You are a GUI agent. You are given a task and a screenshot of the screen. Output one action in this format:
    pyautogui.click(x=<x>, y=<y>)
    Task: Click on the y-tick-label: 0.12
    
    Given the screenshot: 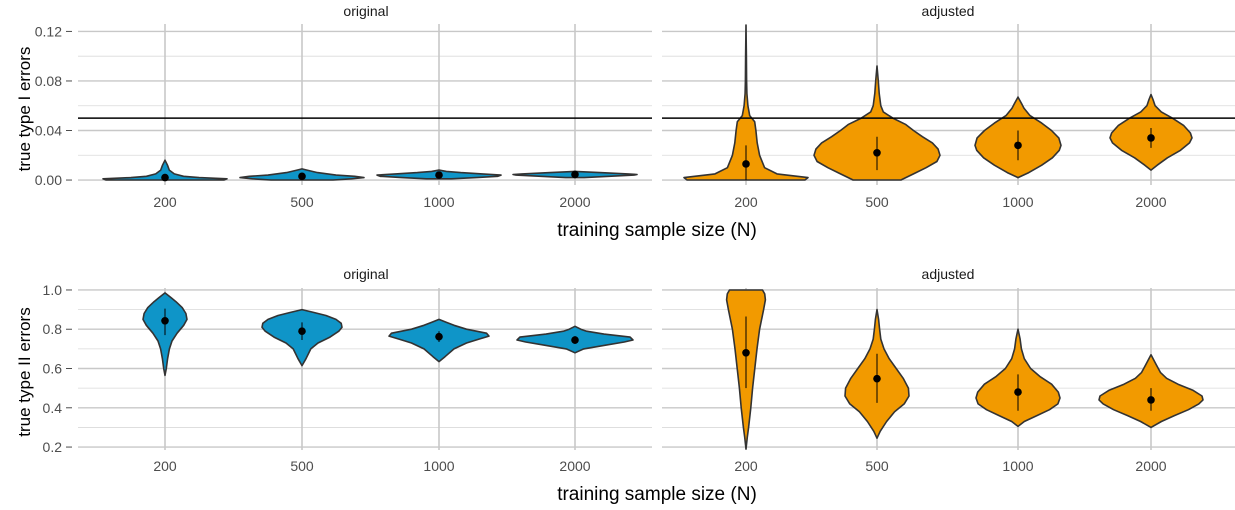 What is the action you would take?
    pyautogui.click(x=48, y=31)
    